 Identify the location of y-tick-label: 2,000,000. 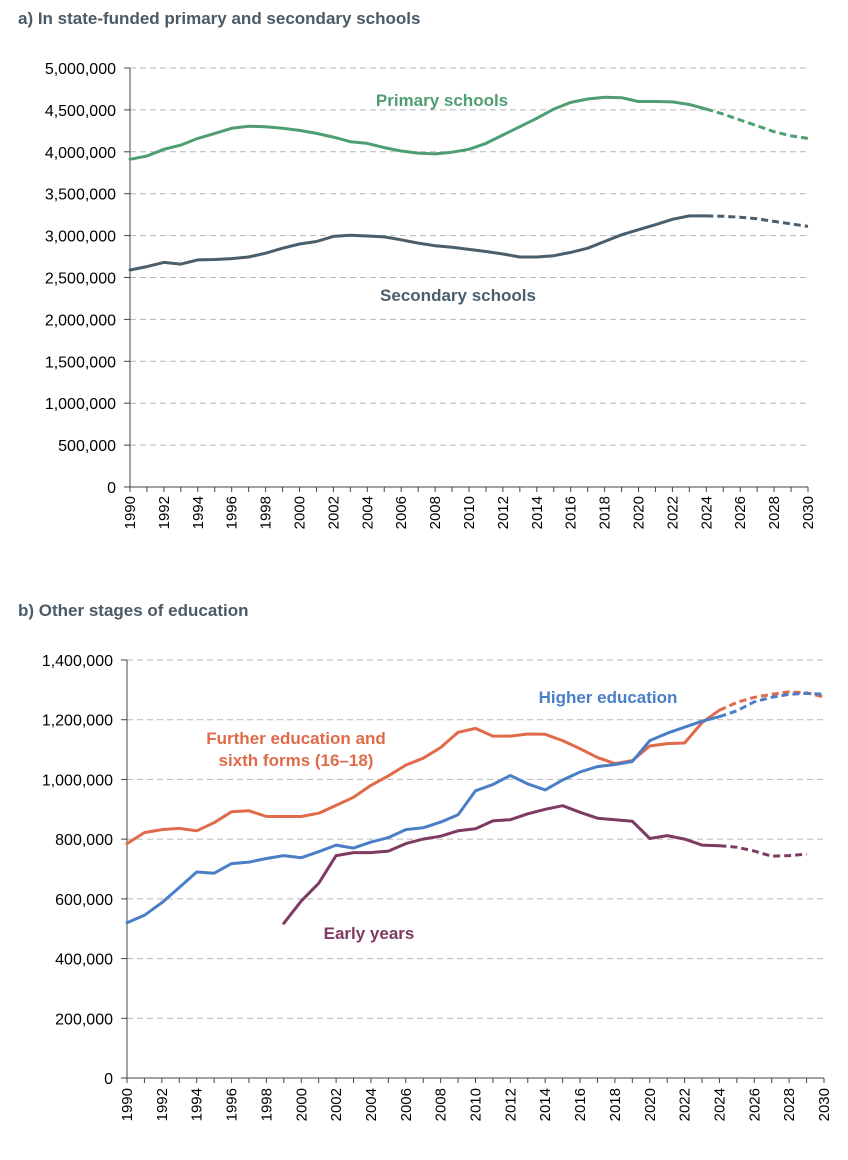
(80, 320).